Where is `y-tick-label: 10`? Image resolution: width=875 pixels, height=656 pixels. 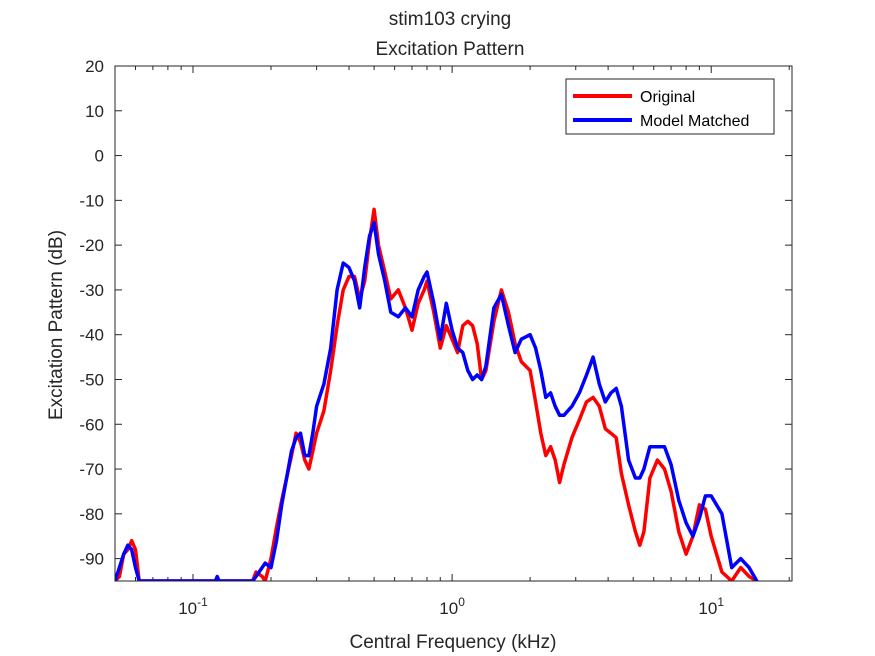 y-tick-label: 10 is located at coordinates (94, 111).